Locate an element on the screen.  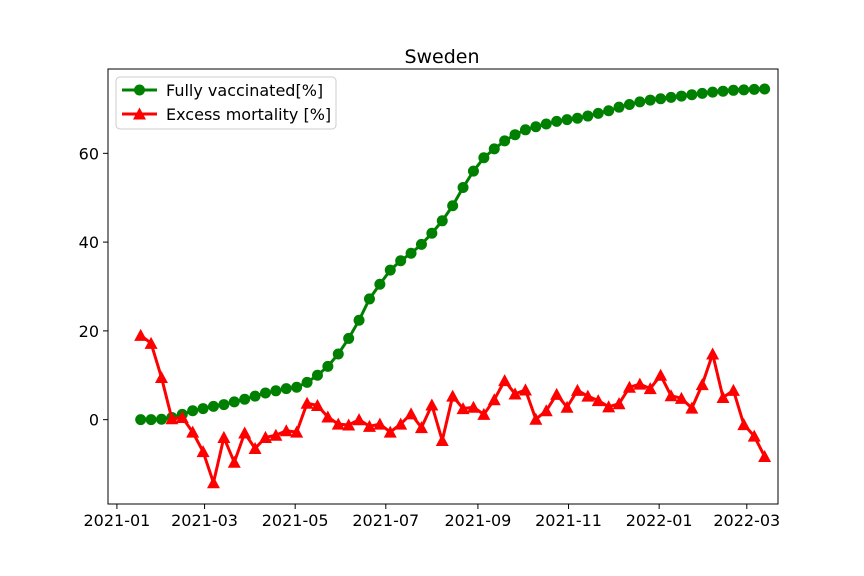
legend-entry-excess-mortality: Excess mortality [%] is located at coordinates (226, 114).